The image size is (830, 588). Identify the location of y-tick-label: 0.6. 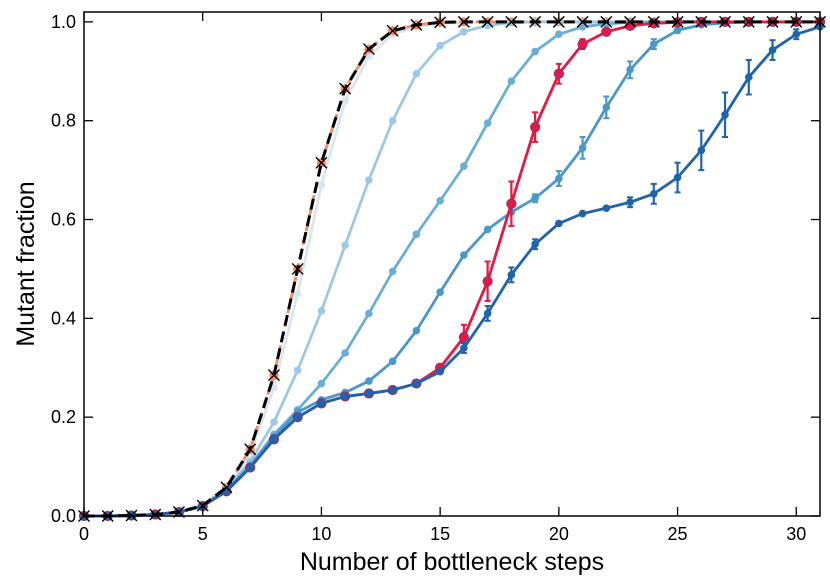
(63, 220).